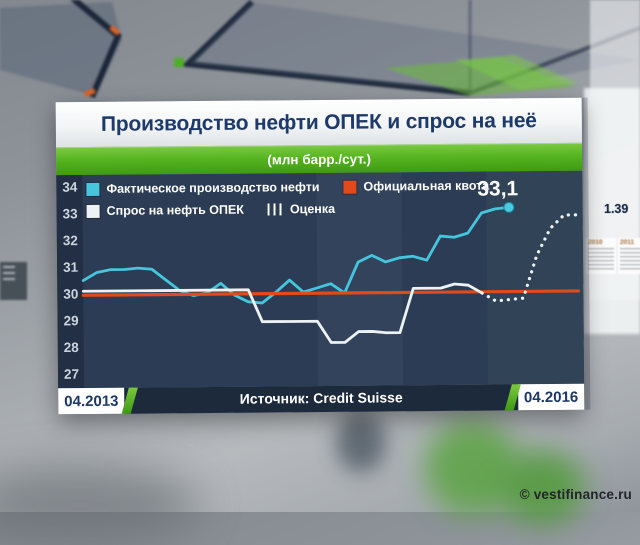  What do you see at coordinates (13, 281) in the screenshot?
I see `background-side-panel` at bounding box center [13, 281].